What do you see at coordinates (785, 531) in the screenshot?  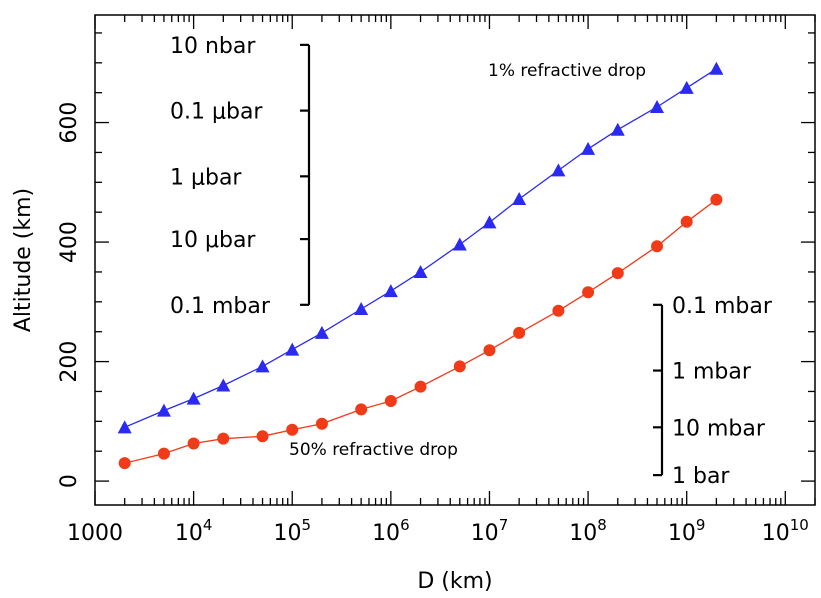 I see `x-tick-label: 10¹⁰` at bounding box center [785, 531].